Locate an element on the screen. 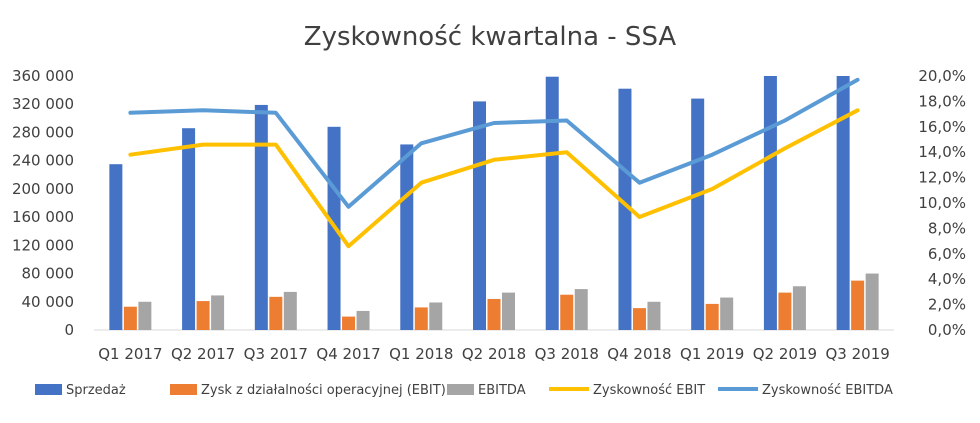 This screenshot has height=423, width=980. y2-tick-label: 0,0% is located at coordinates (947, 330).